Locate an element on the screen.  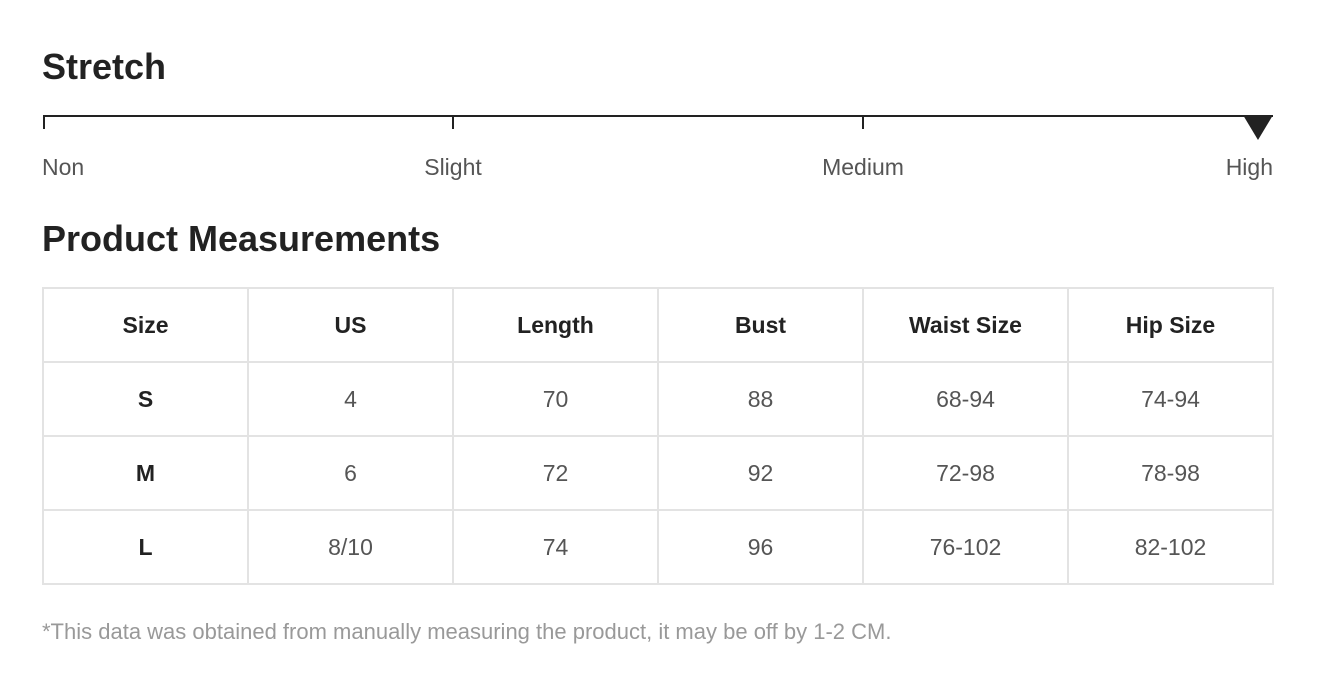
table-cell: 74-94 is located at coordinates (1170, 399).